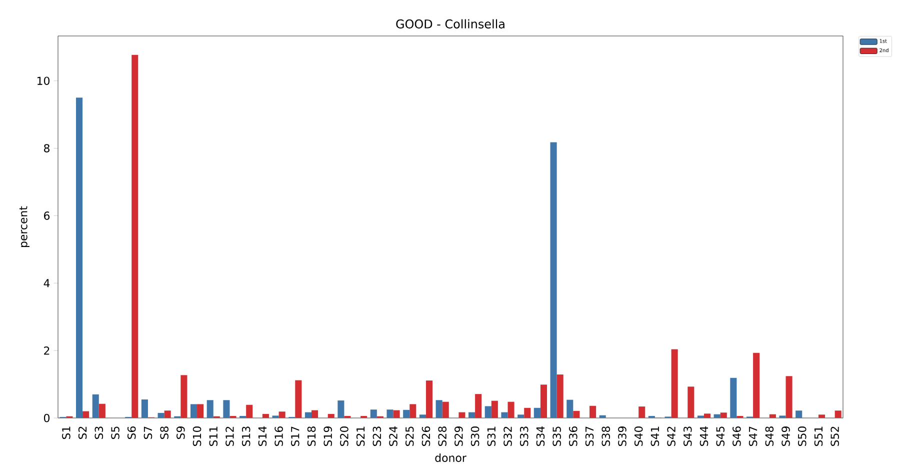 The width and height of the screenshot is (921, 474). Describe the element at coordinates (573, 436) in the screenshot. I see `x-tick-label: S36` at that location.